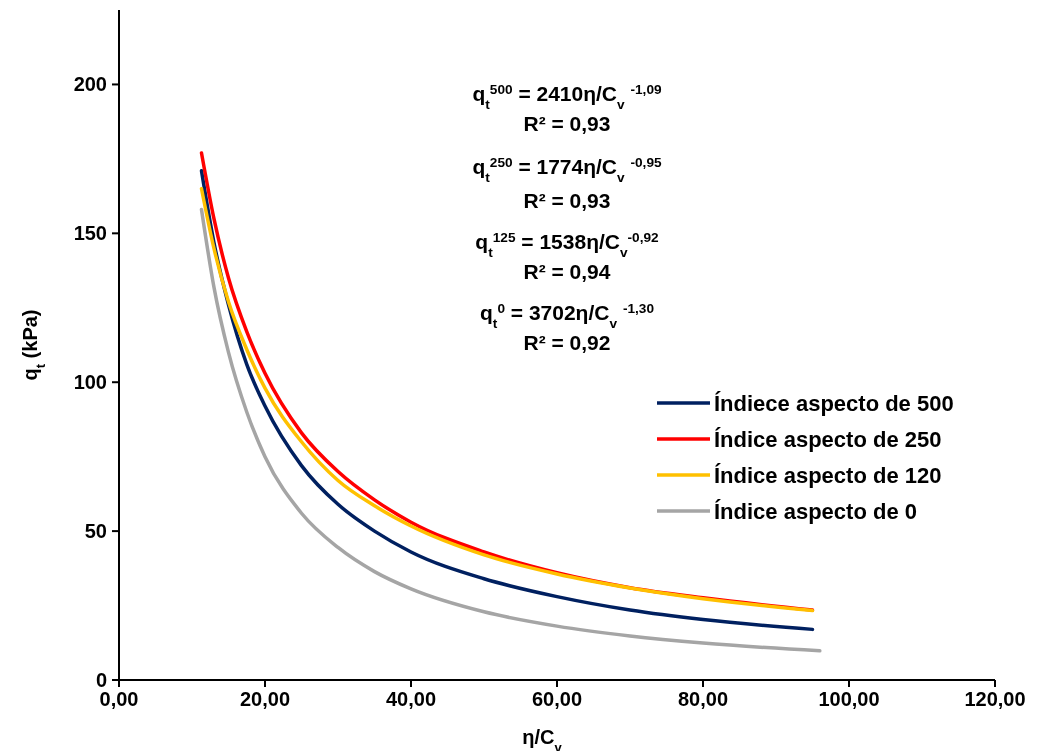 This screenshot has width=1039, height=751. I want to click on y-tick-label: 0, so click(101, 680).